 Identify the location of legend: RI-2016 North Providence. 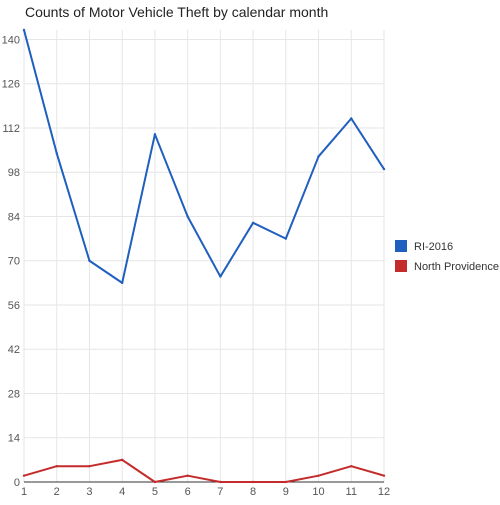
(447, 256).